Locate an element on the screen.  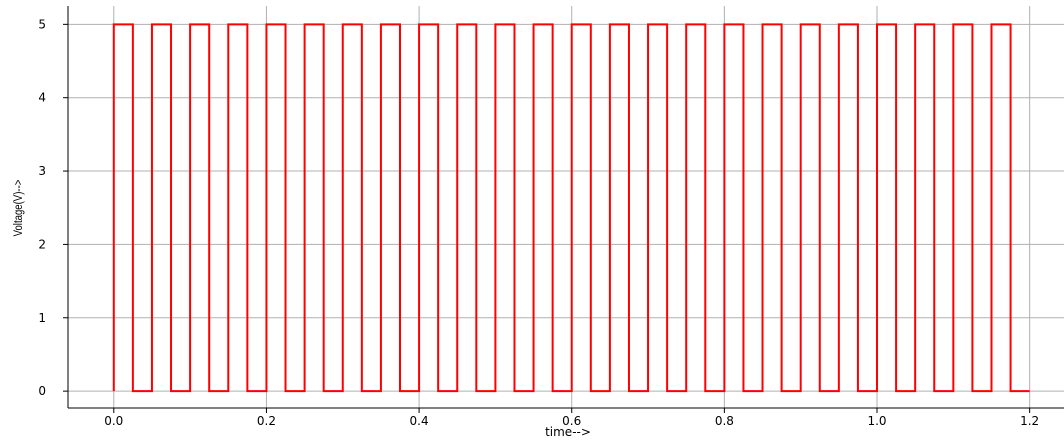
x-tick-label-4: 0.8 is located at coordinates (724, 421).